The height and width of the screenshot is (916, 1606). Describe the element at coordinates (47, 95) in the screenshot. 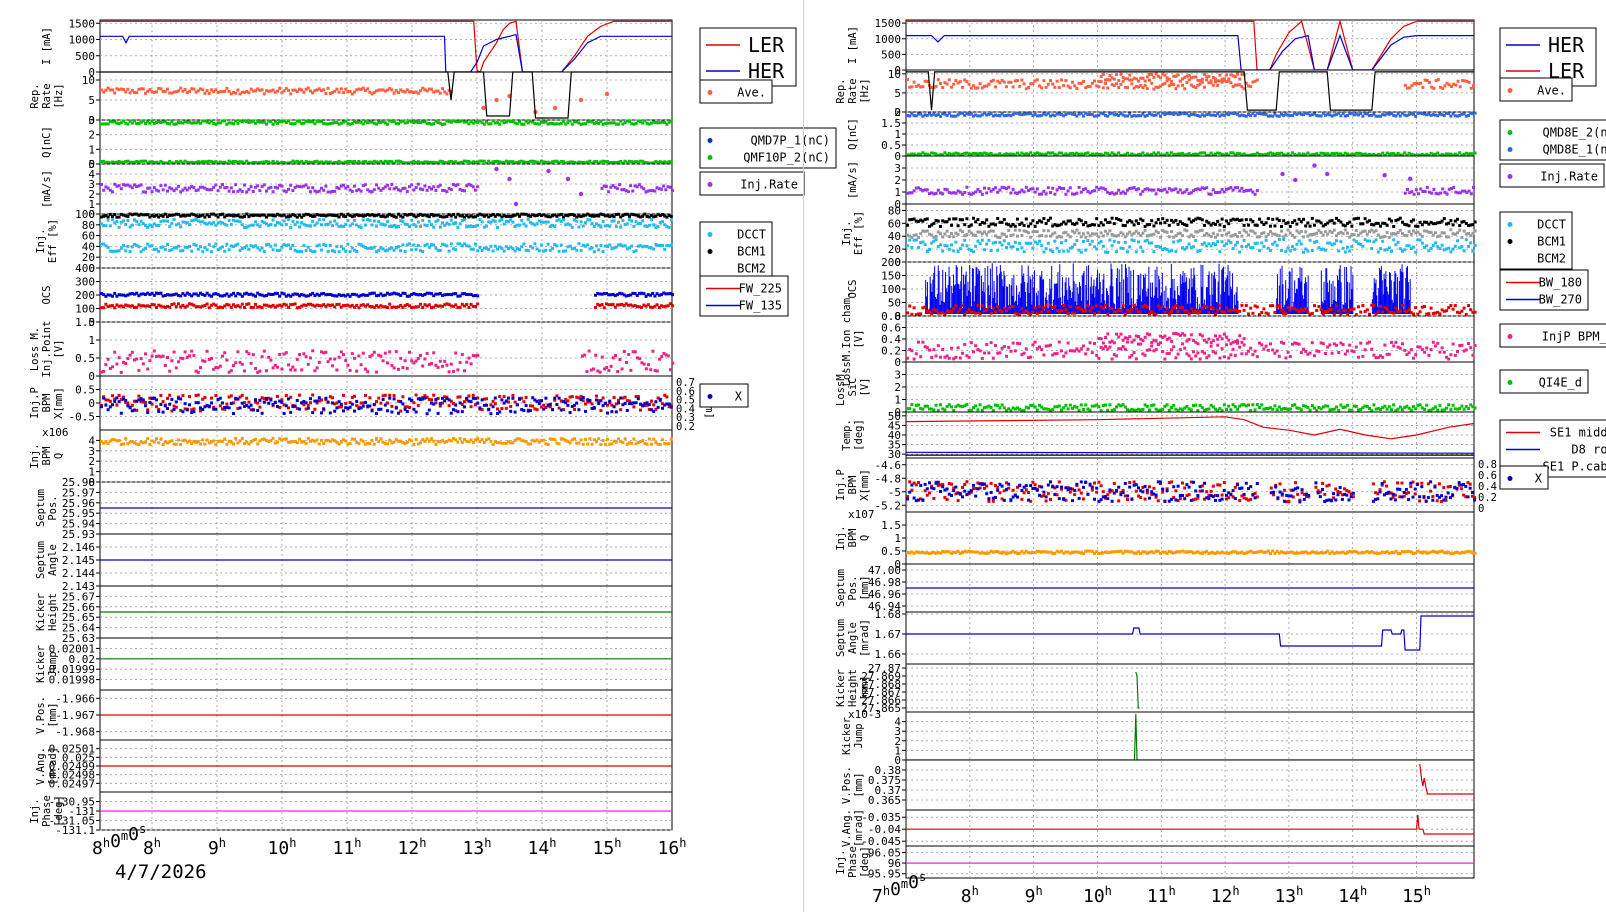

I see `y-axis-label: Rate` at that location.